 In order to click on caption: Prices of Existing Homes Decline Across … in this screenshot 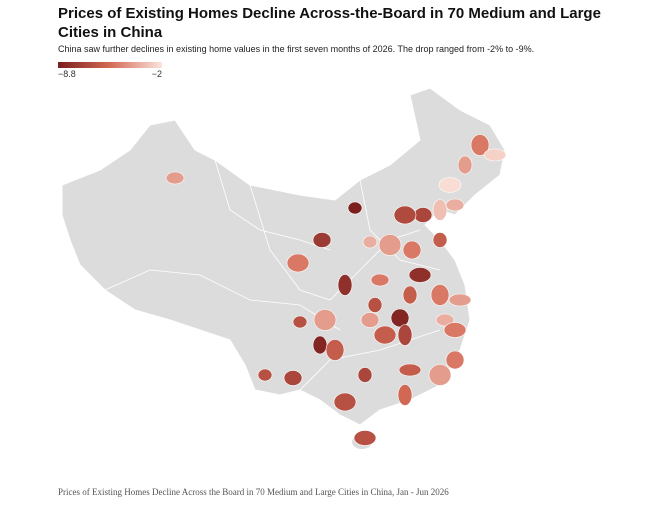, I will do `click(253, 492)`.